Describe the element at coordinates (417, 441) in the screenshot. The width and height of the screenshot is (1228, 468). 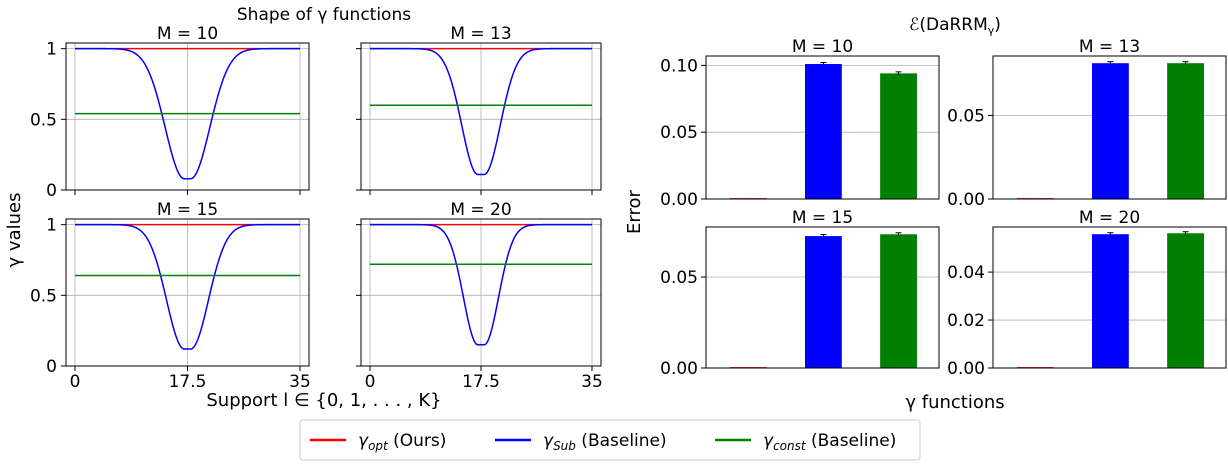
I see `legend-text: (Ours)` at that location.